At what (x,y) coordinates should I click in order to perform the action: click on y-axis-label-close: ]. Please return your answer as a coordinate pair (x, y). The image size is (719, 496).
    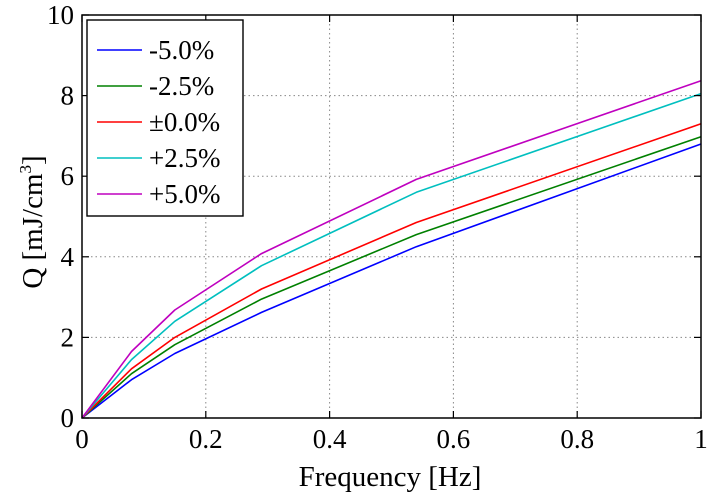
    Looking at the image, I should click on (33, 160).